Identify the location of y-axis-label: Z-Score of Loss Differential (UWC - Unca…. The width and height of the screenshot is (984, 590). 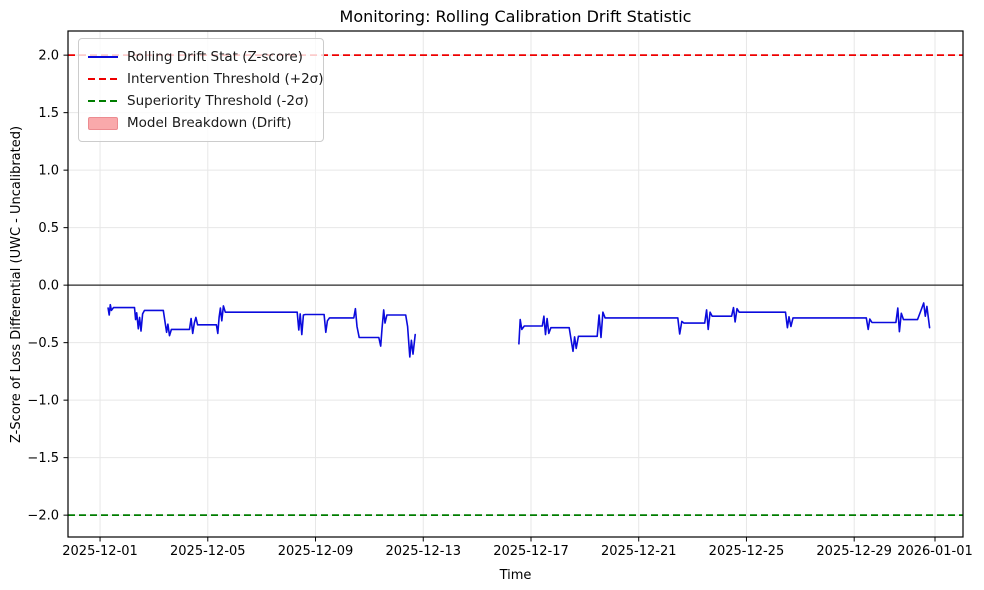
(16, 284).